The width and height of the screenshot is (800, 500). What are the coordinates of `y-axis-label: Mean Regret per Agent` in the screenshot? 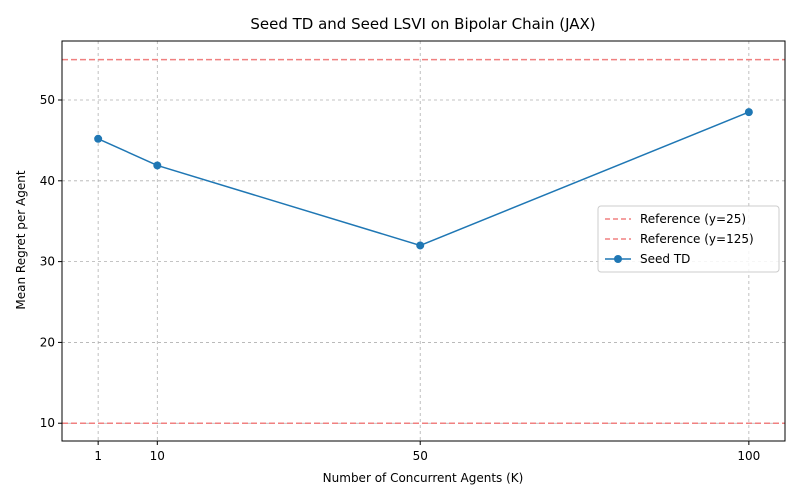 It's located at (21, 239).